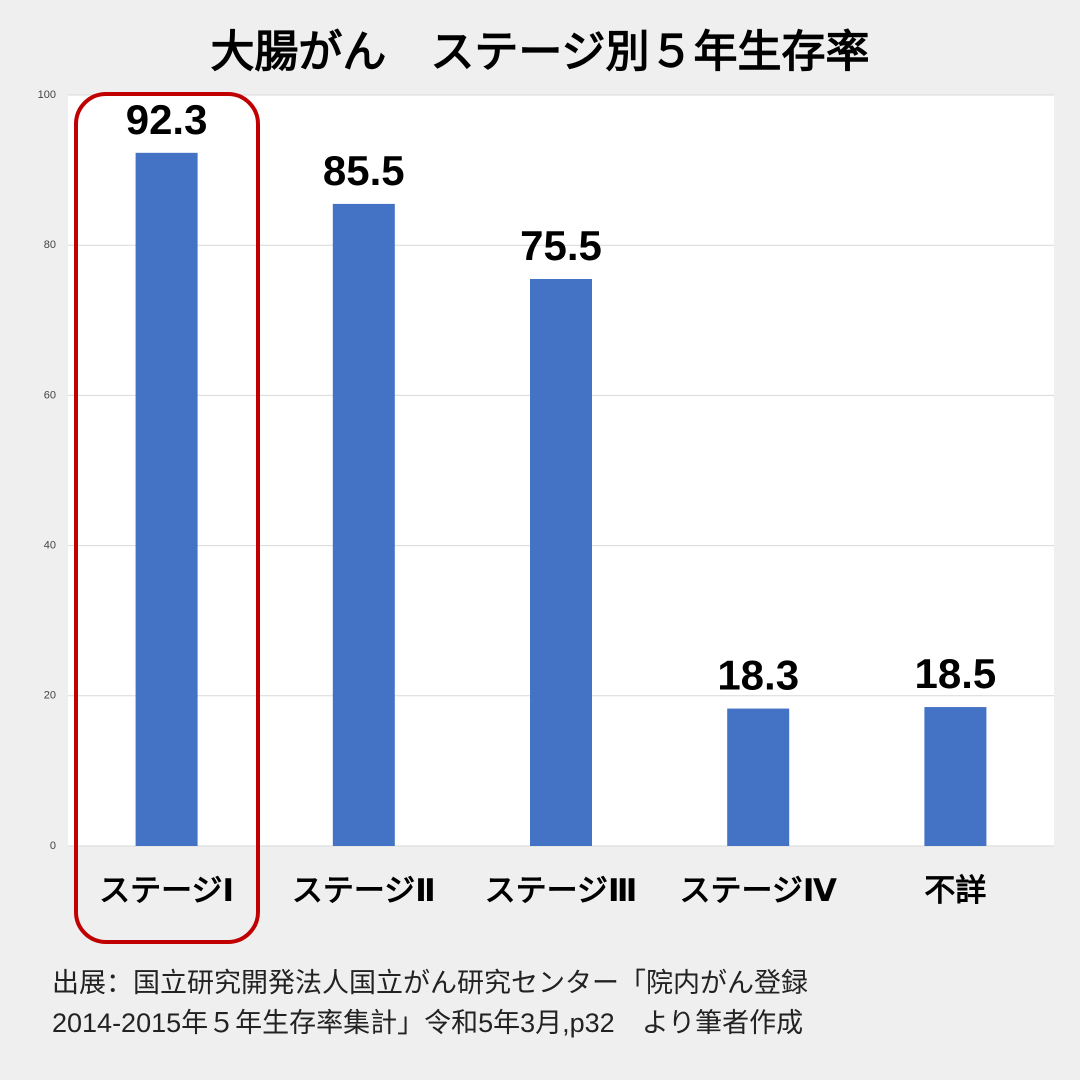 Image resolution: width=1080 pixels, height=1080 pixels. I want to click on value-label: 18.3, so click(758, 675).